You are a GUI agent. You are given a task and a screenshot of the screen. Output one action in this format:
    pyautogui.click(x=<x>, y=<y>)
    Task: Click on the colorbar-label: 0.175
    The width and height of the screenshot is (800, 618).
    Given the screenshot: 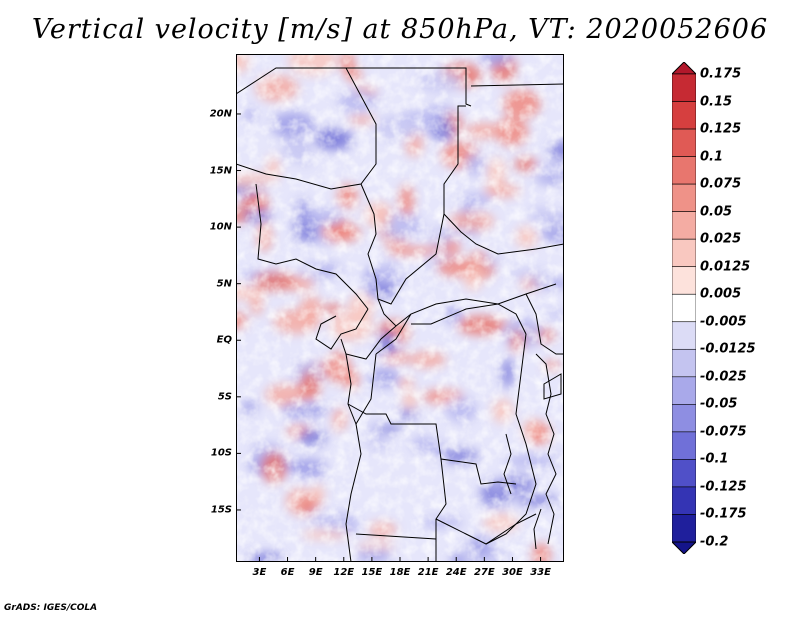 What is the action you would take?
    pyautogui.click(x=721, y=74)
    